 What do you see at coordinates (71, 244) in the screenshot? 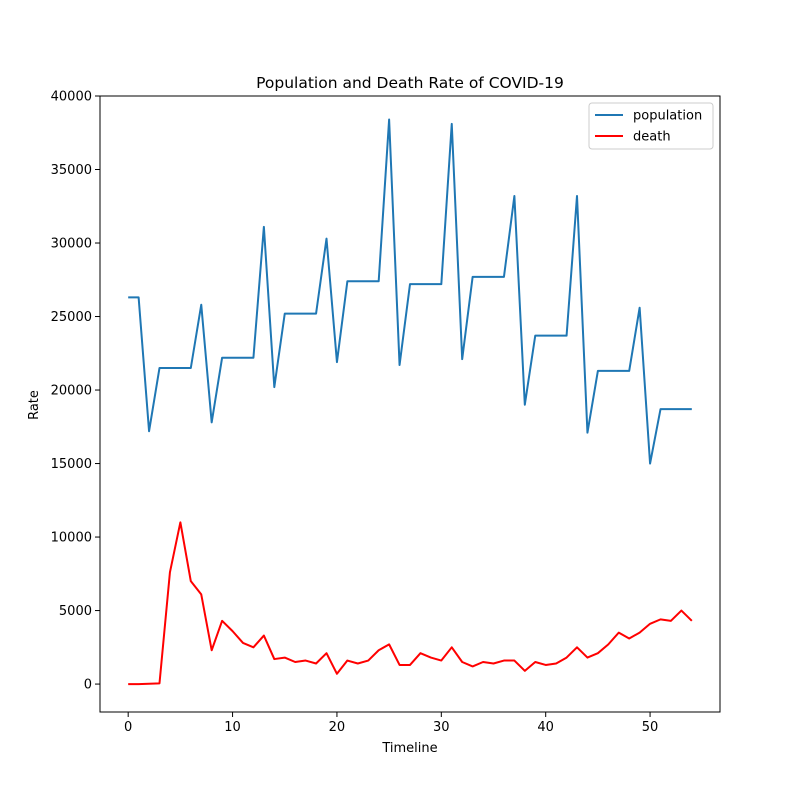
I see `y-tick-label-30000: 30000` at bounding box center [71, 244].